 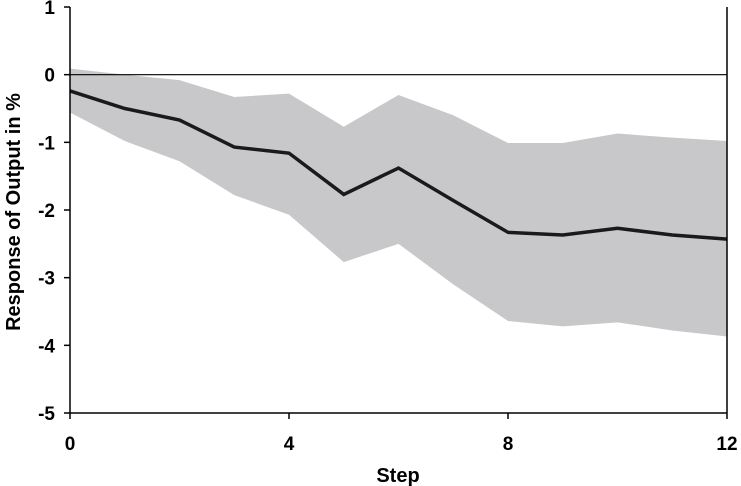 What do you see at coordinates (49, 9) in the screenshot?
I see `y-tick-label: 1` at bounding box center [49, 9].